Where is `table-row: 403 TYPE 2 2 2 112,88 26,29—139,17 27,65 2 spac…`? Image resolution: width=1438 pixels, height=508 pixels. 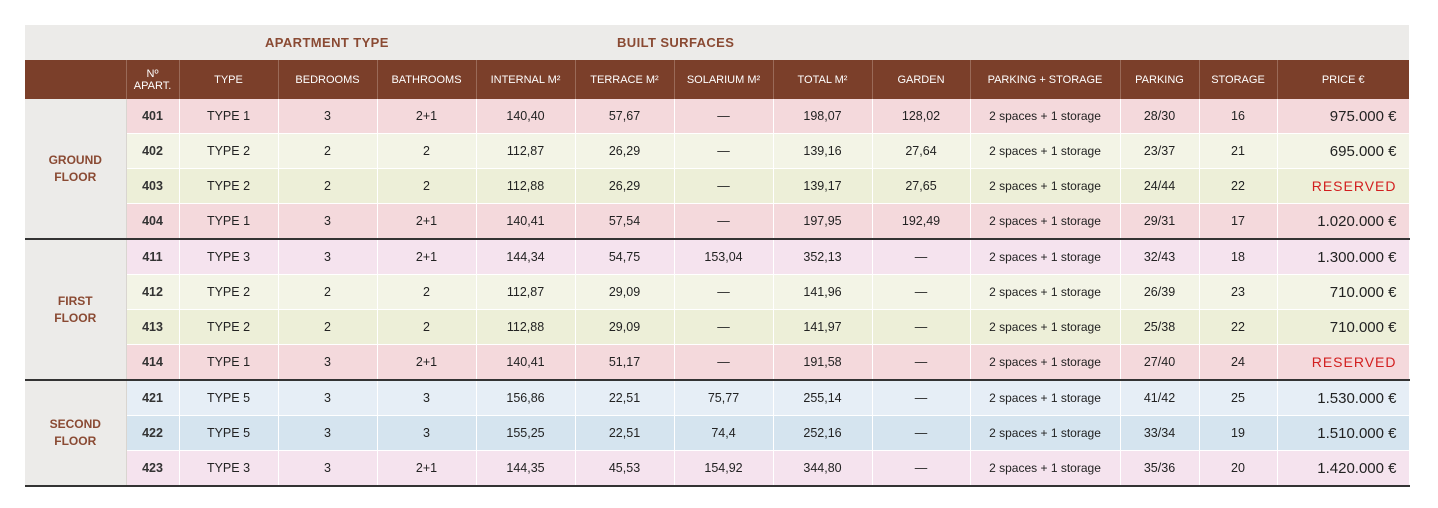
table-row: 403 TYPE 2 2 2 112,88 26,29—139,17 27,65 2 spac… is located at coordinates (717, 186).